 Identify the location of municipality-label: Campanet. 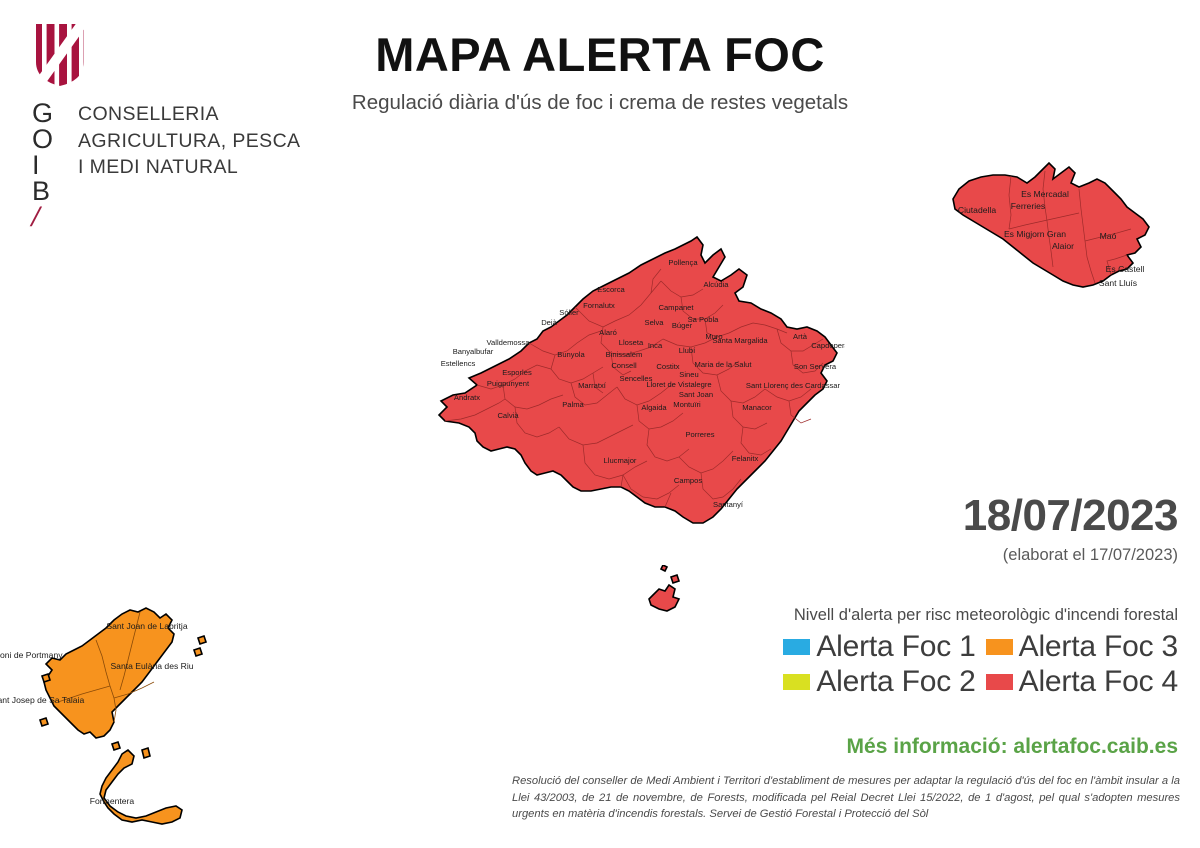
(676, 307).